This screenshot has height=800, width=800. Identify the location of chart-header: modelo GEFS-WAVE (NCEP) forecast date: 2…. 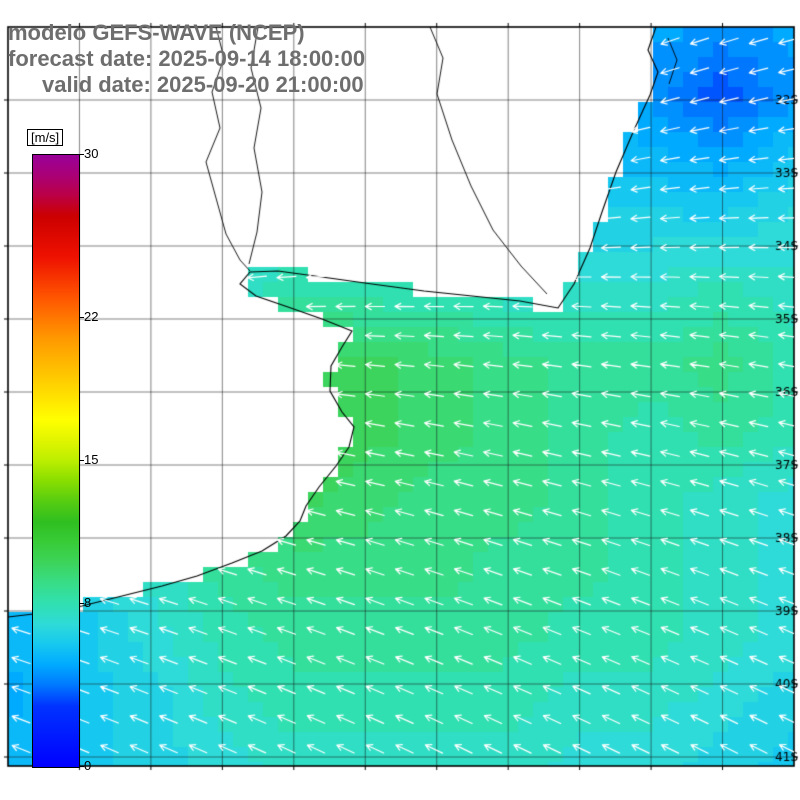
(186, 59).